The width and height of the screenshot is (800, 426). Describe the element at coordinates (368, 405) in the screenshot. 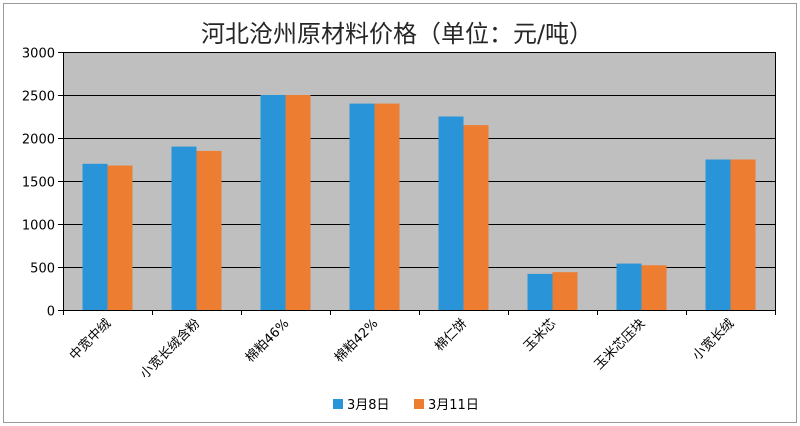

I see `legend-label-series-1: 3月8日` at that location.